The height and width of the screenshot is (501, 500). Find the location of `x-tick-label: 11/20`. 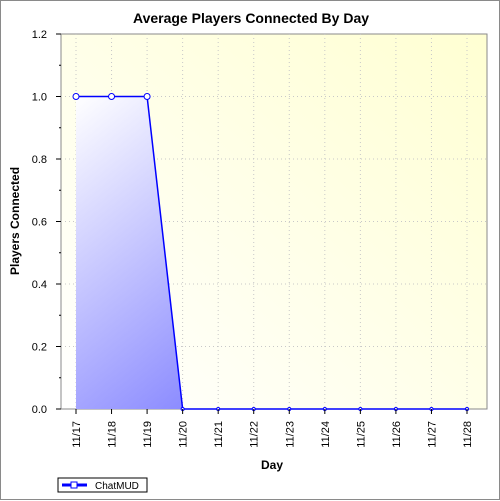

x-tick-label: 11/20 is located at coordinates (184, 434).